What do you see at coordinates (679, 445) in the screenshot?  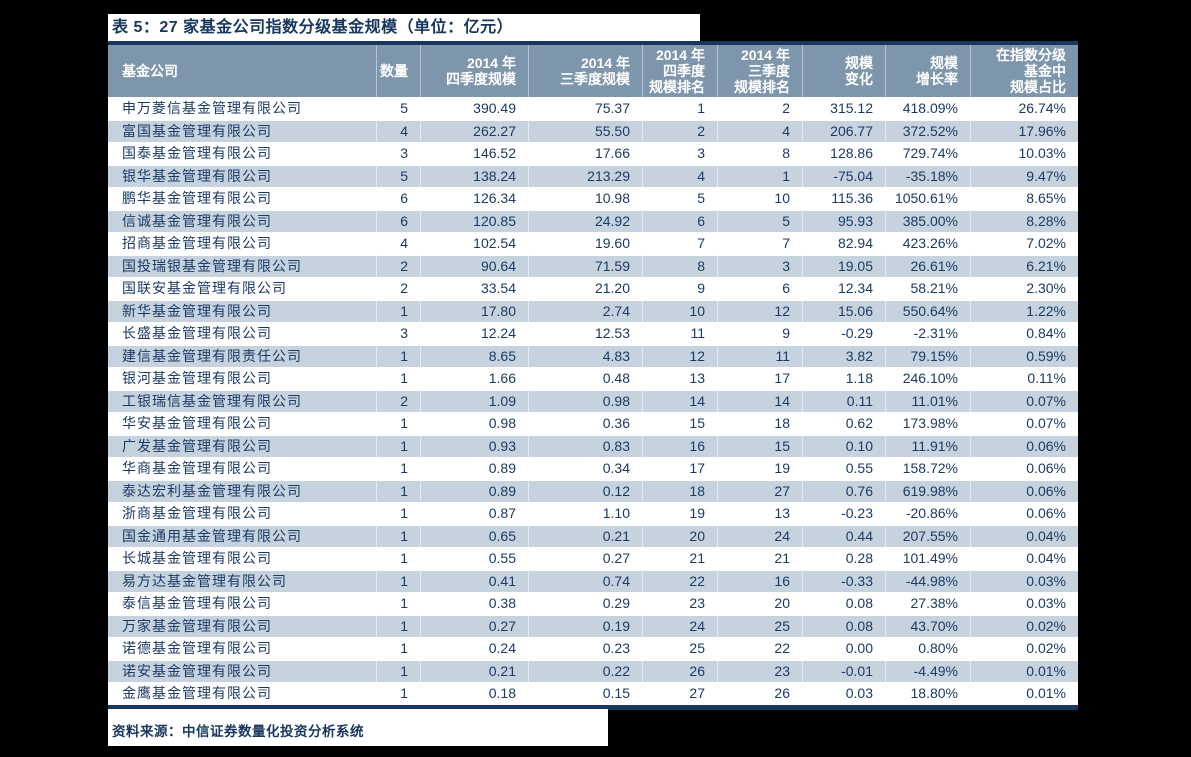 I see `q4-2014-rank-cell: 16` at bounding box center [679, 445].